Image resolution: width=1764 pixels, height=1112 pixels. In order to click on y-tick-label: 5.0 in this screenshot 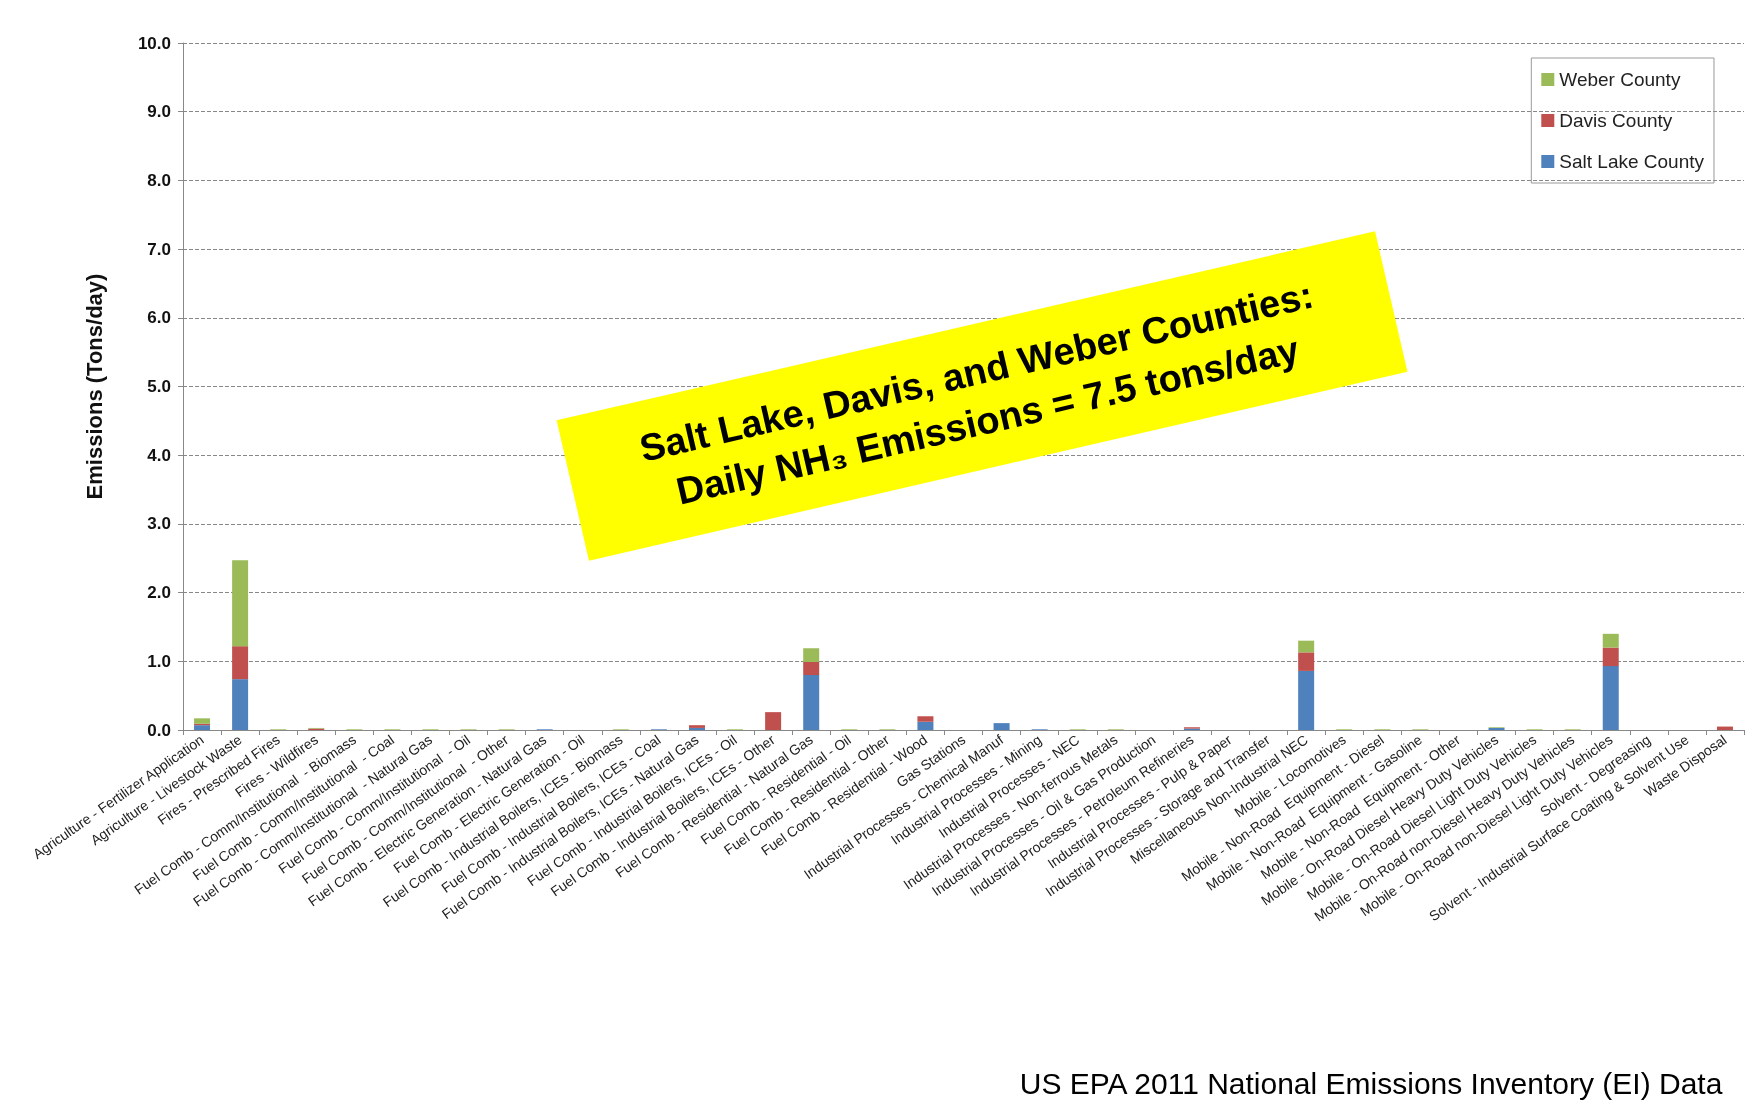, I will do `click(159, 386)`.